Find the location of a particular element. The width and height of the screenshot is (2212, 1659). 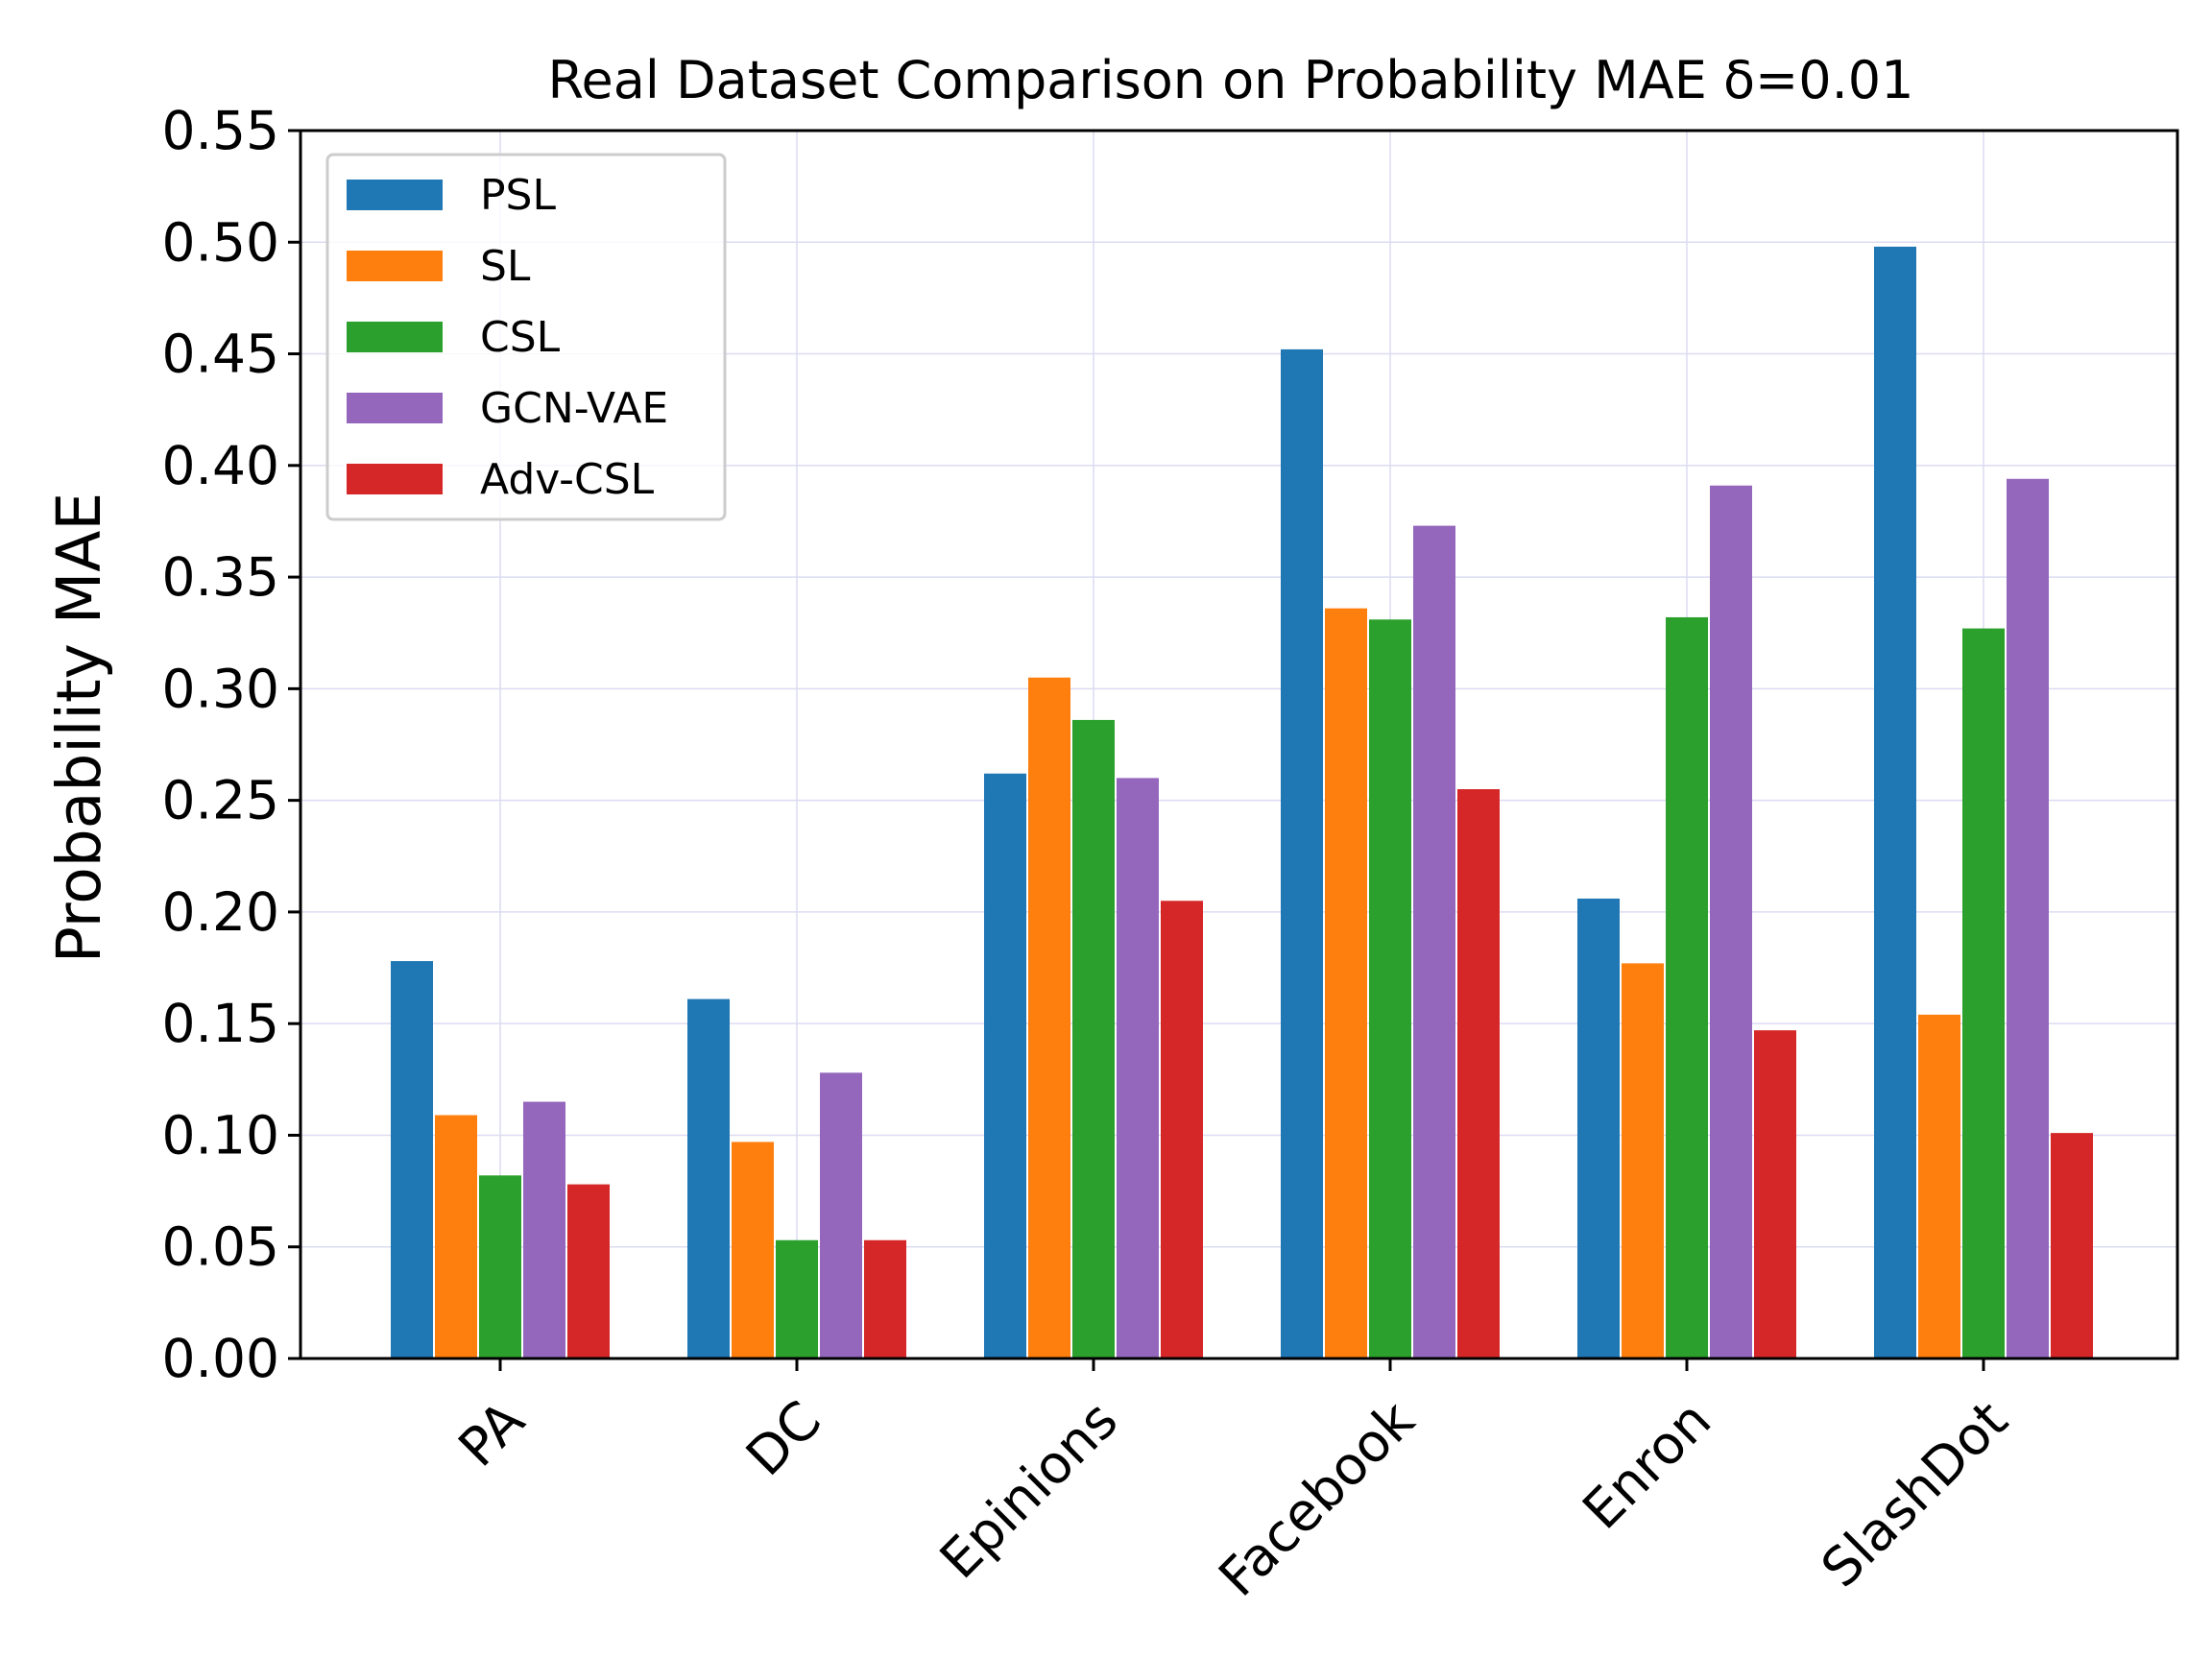

legend-box is located at coordinates (526, 337).